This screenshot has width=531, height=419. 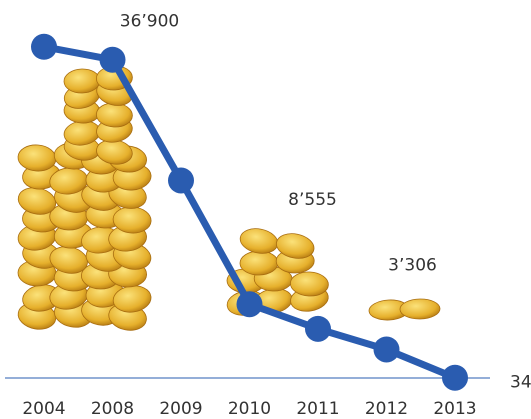 What do you see at coordinates (43, 409) in the screenshot?
I see `x-tick-label: 2004` at bounding box center [43, 409].